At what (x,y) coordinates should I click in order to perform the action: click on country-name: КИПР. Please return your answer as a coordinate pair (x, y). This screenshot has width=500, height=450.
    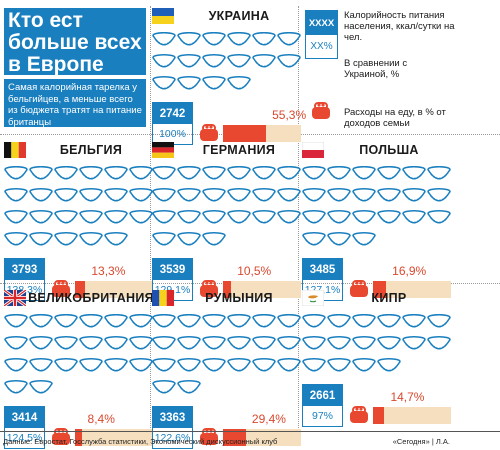
    Looking at the image, I should click on (389, 298).